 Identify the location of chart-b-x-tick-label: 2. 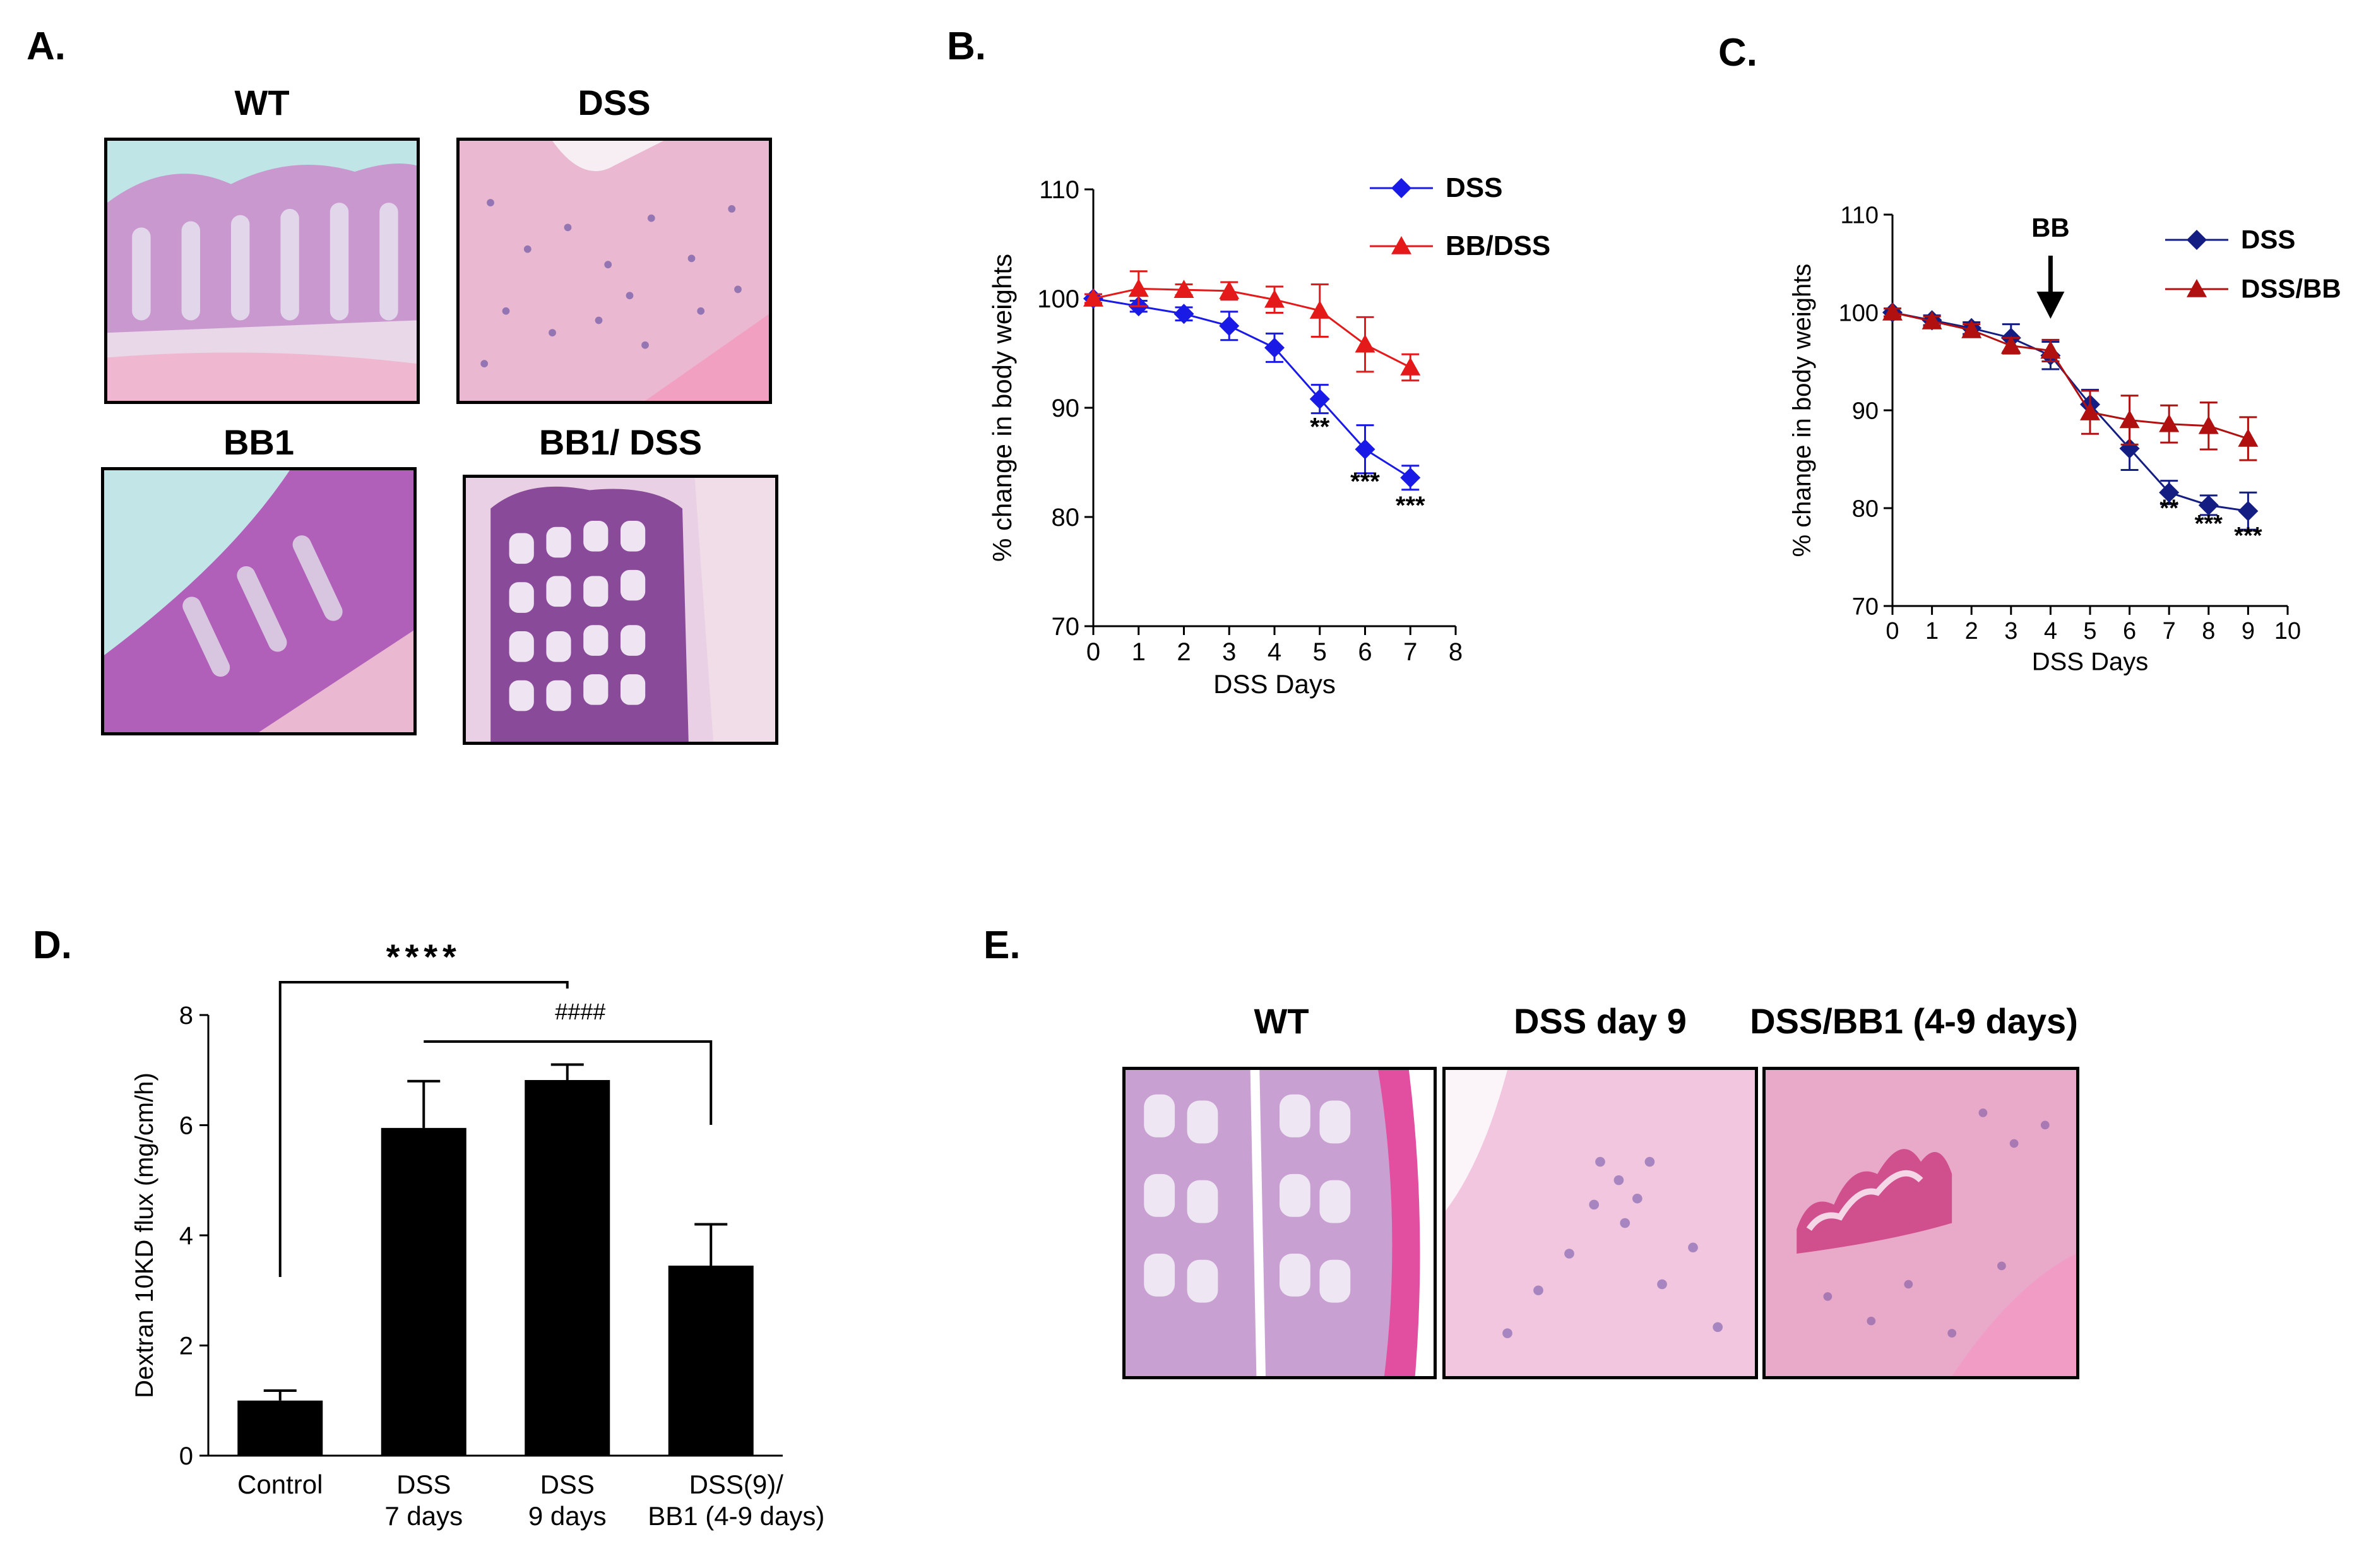
(1184, 652).